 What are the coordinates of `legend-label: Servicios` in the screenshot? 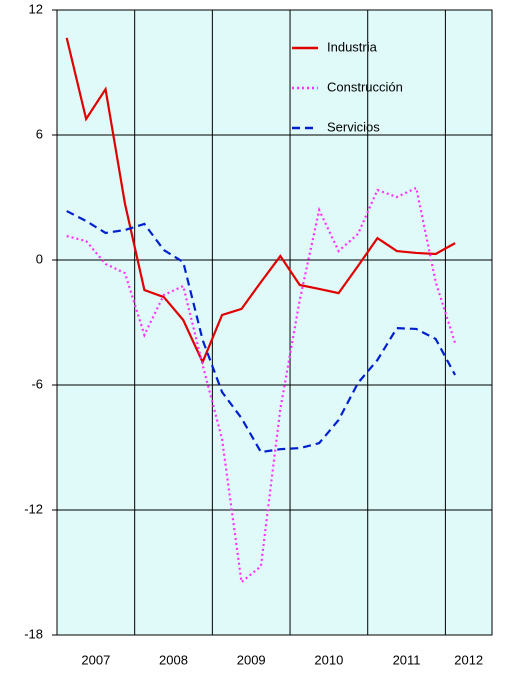 It's located at (353, 126).